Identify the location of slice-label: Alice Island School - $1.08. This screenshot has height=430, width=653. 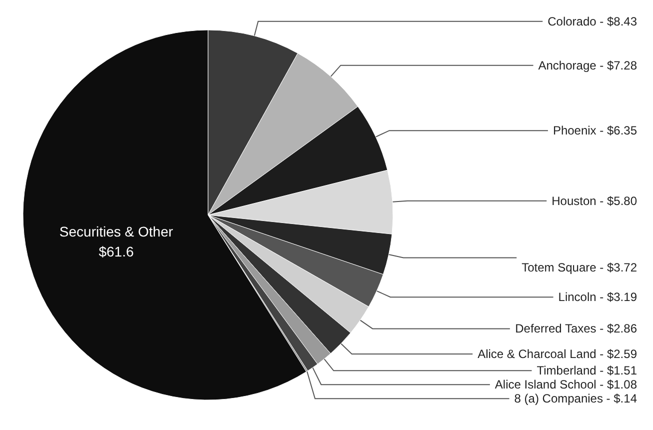
(566, 385).